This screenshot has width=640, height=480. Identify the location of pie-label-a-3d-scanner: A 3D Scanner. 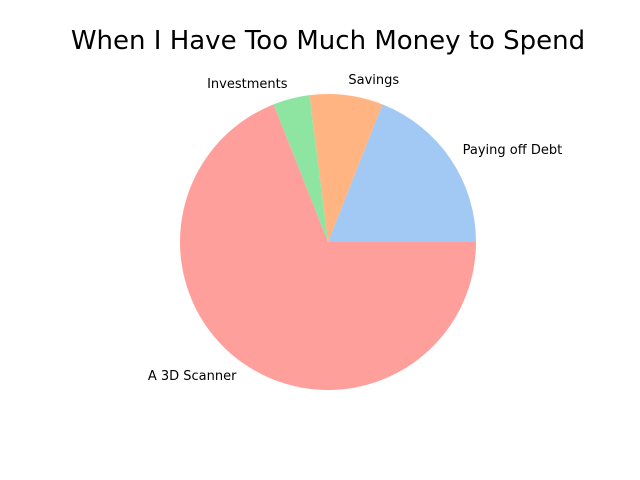
(192, 376).